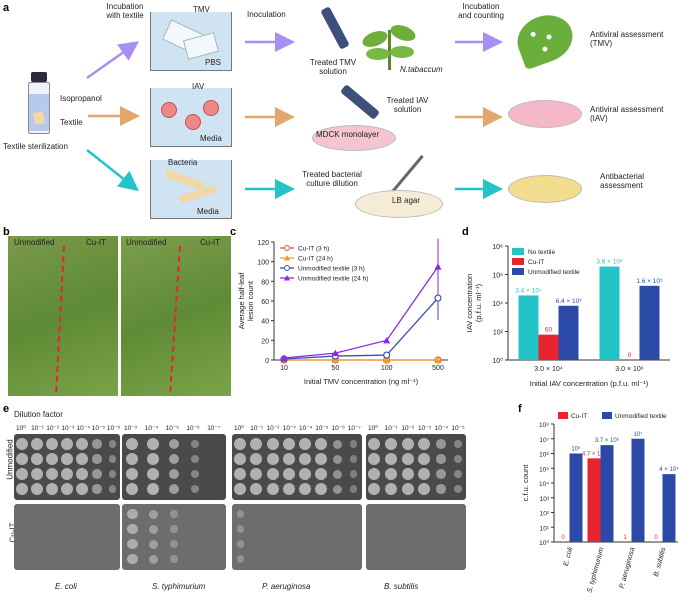 This screenshot has width=685, height=599. I want to click on tmv-label: TMV, so click(201, 9).